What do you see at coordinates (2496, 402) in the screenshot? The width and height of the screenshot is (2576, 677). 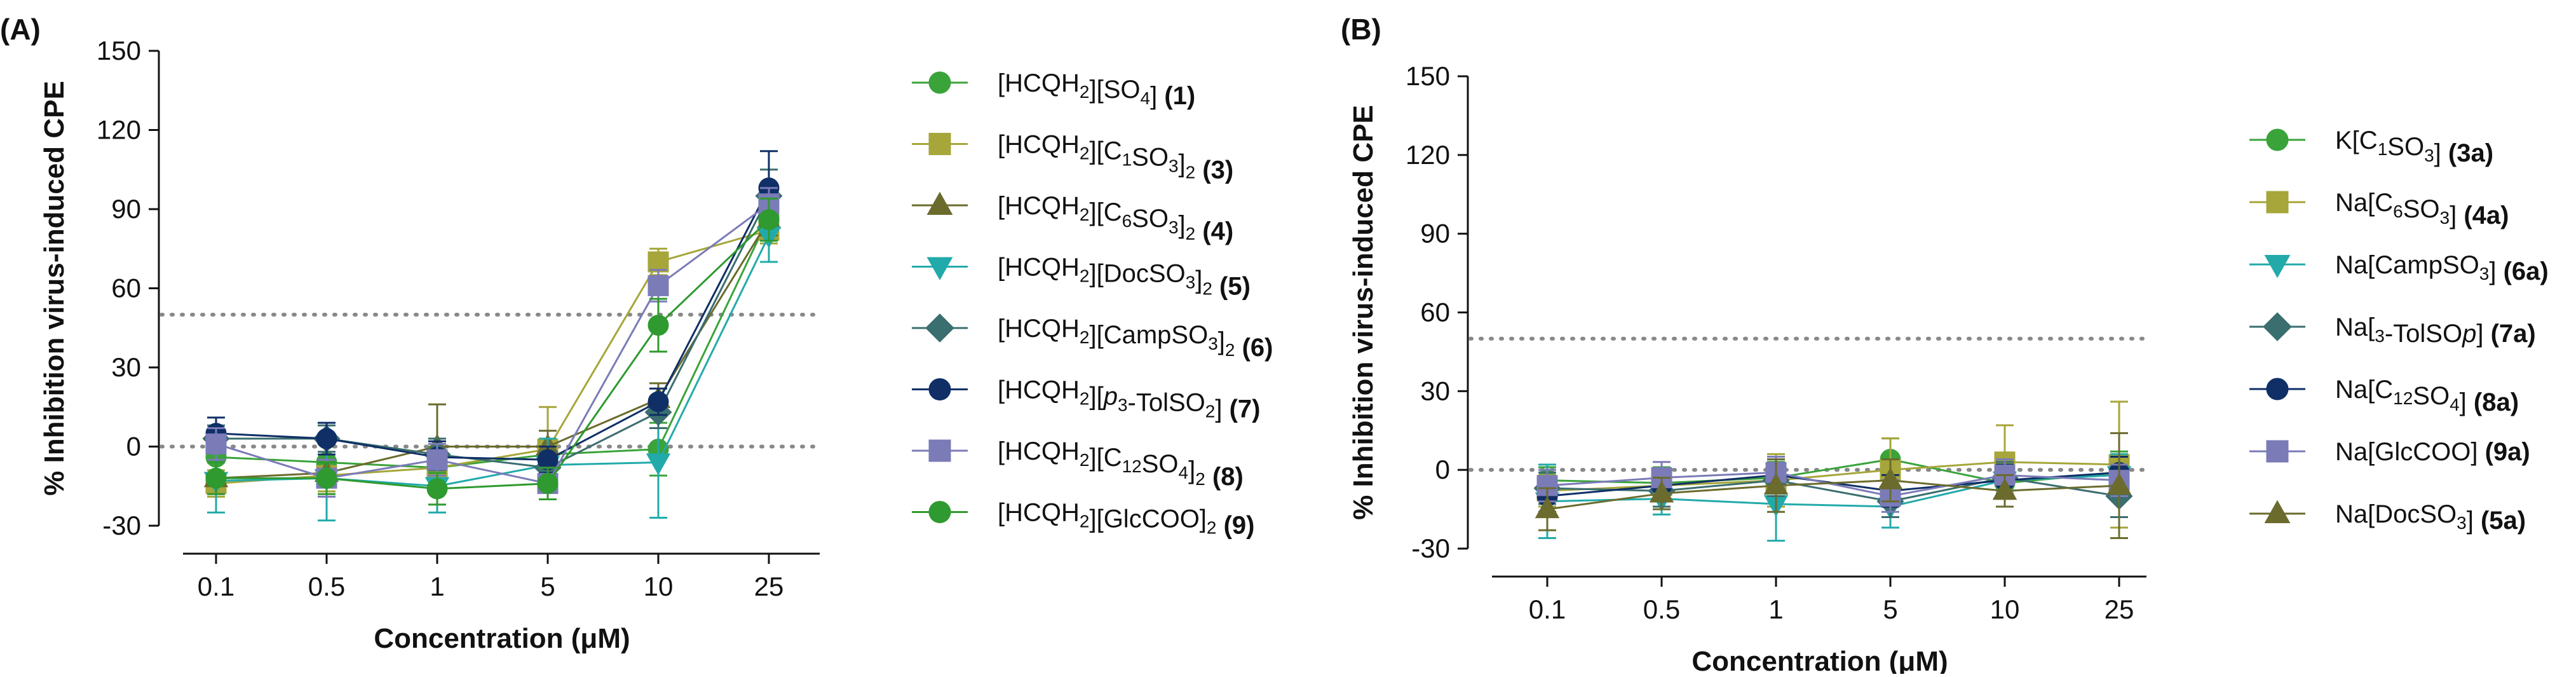 I see `legend-label-part: (8a)` at bounding box center [2496, 402].